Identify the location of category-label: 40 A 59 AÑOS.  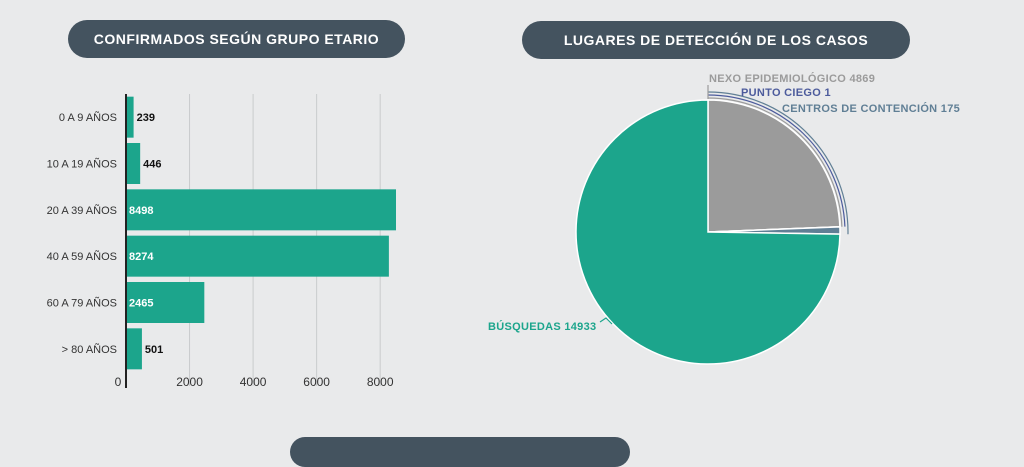
(82, 256).